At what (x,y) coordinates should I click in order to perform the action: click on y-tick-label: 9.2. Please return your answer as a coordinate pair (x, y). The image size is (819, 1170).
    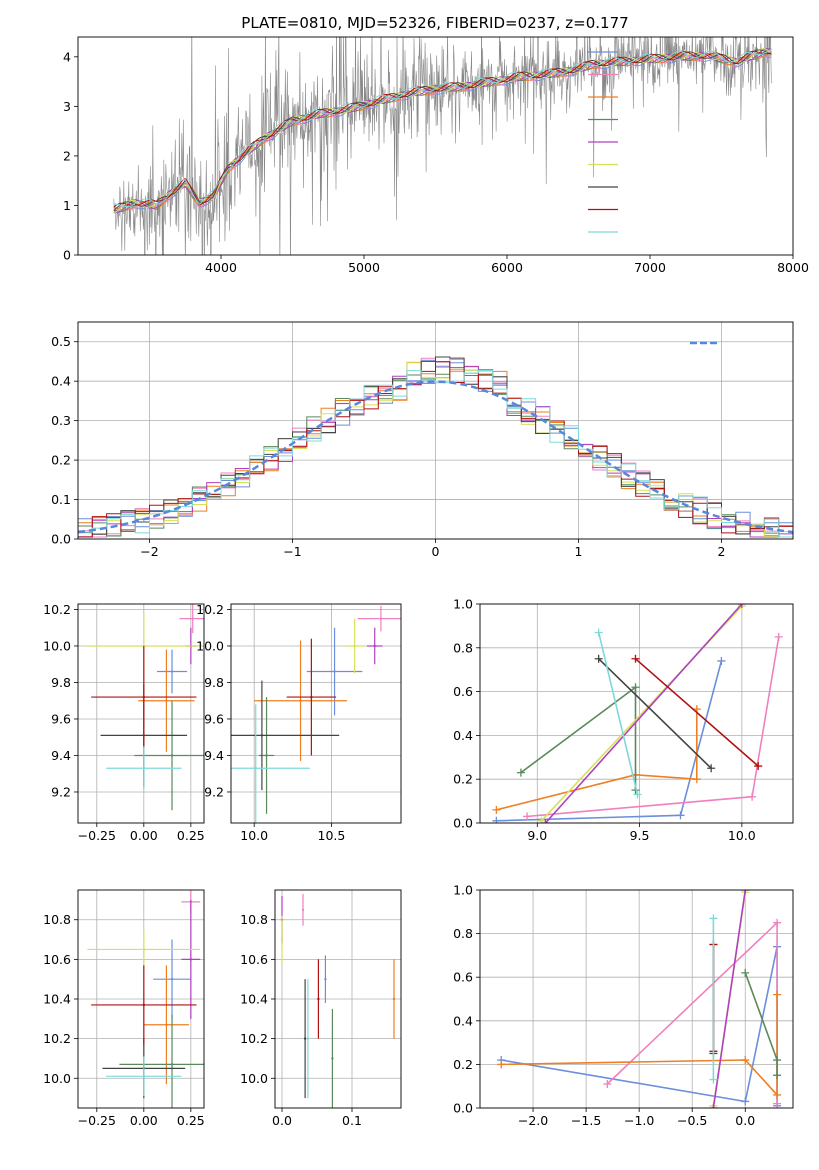
    Looking at the image, I should click on (214, 791).